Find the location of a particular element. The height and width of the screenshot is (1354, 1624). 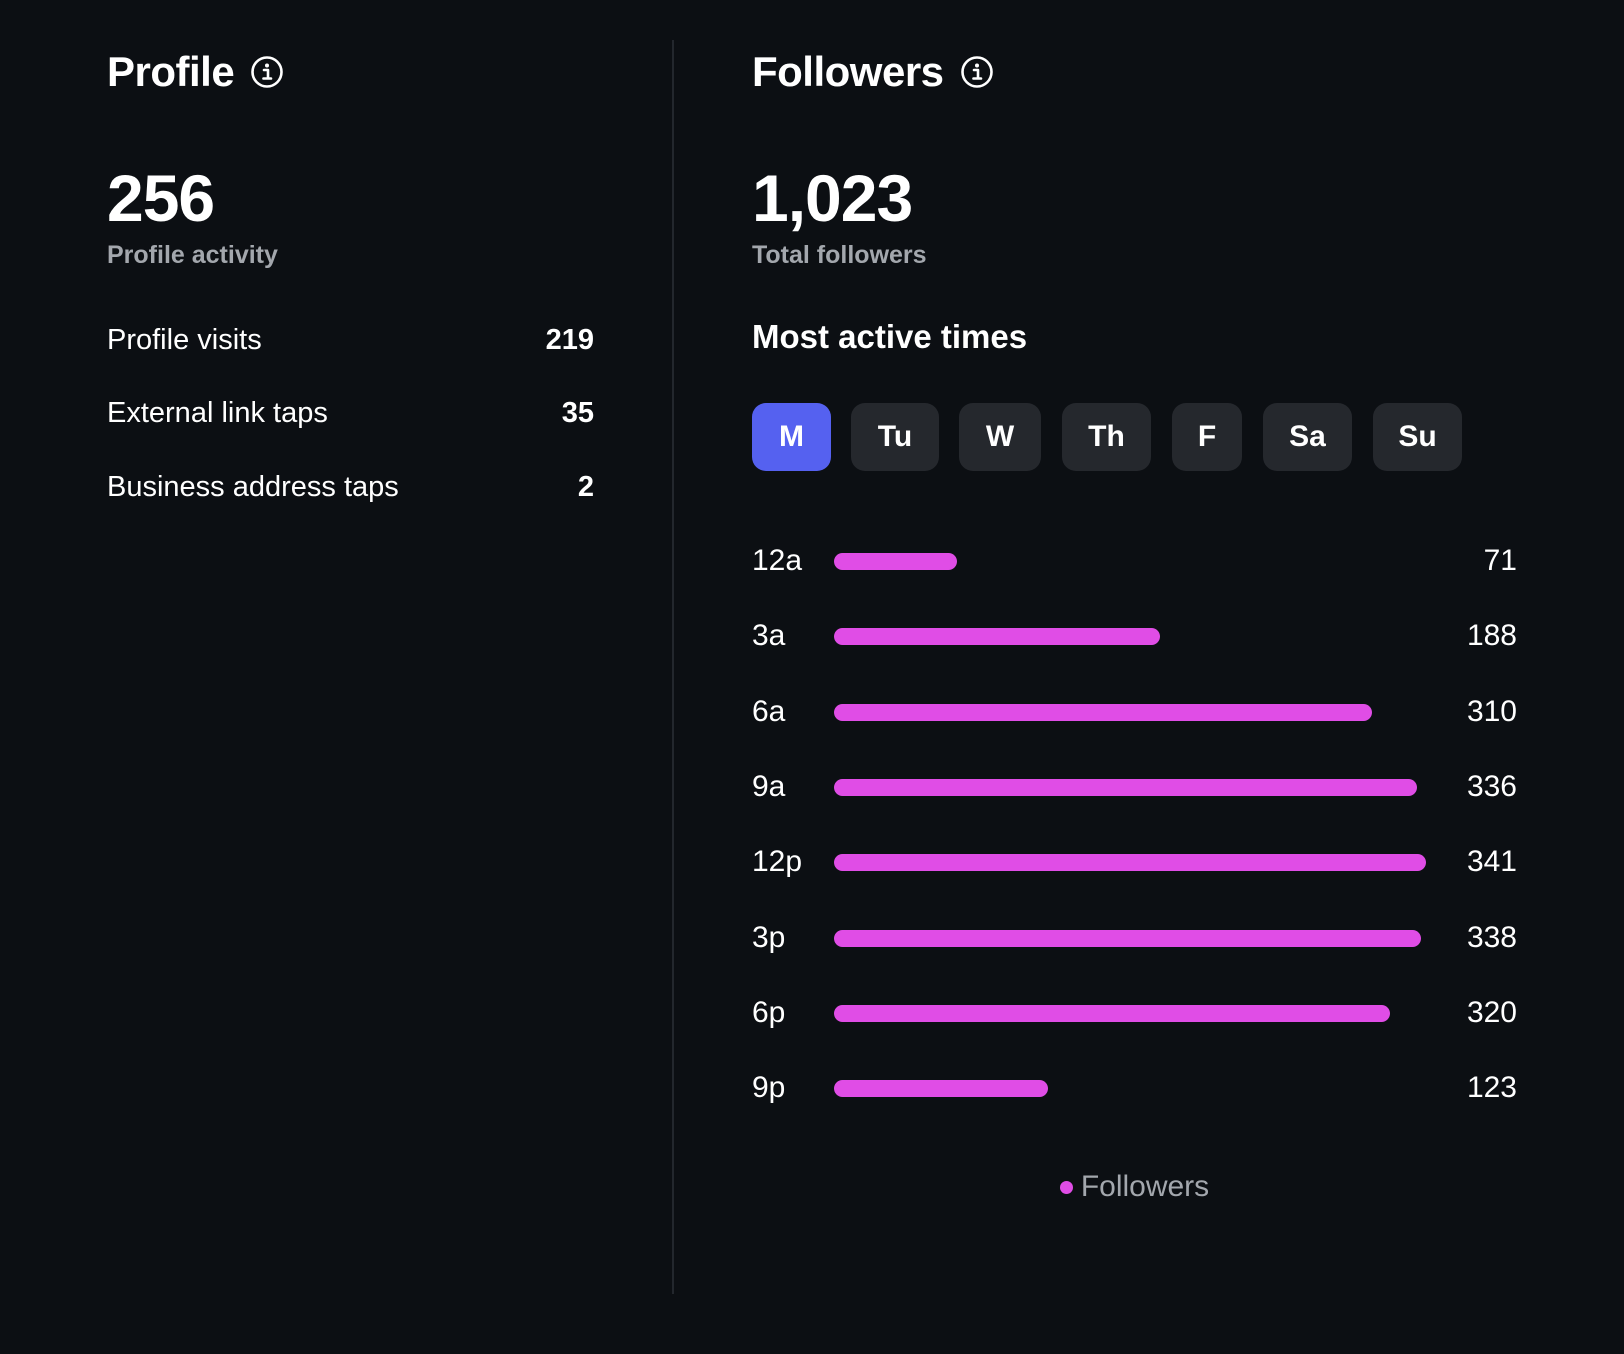

bar-value: 336 is located at coordinates (1491, 786).